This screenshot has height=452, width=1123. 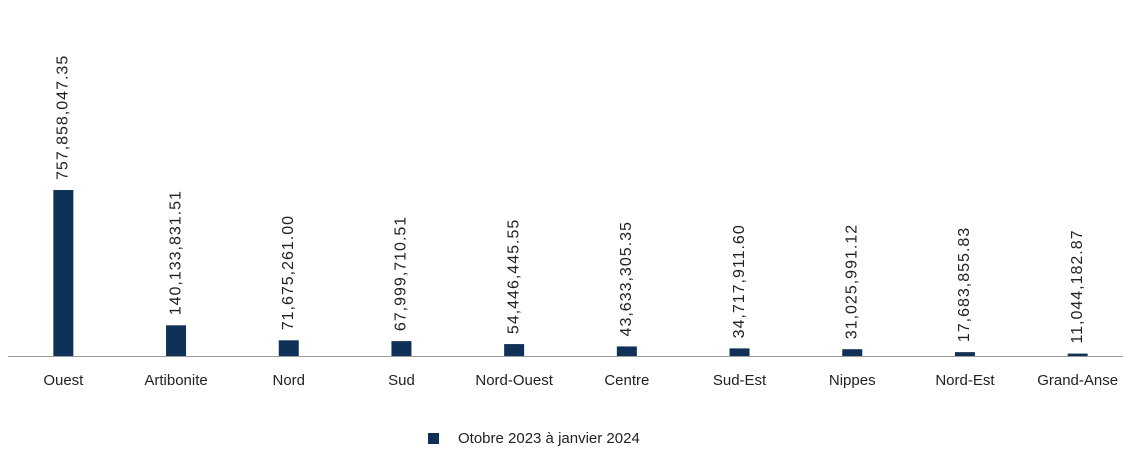 What do you see at coordinates (63, 380) in the screenshot?
I see `x-tick-label: Ouest` at bounding box center [63, 380].